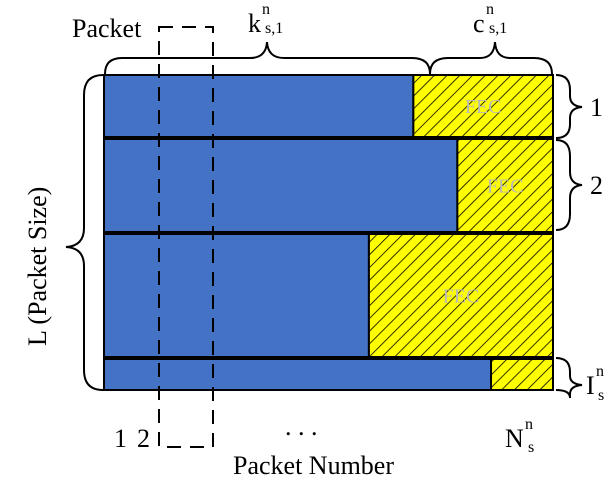 The image size is (613, 489). Describe the element at coordinates (254, 23) in the screenshot. I see `k-label-base: k` at that location.